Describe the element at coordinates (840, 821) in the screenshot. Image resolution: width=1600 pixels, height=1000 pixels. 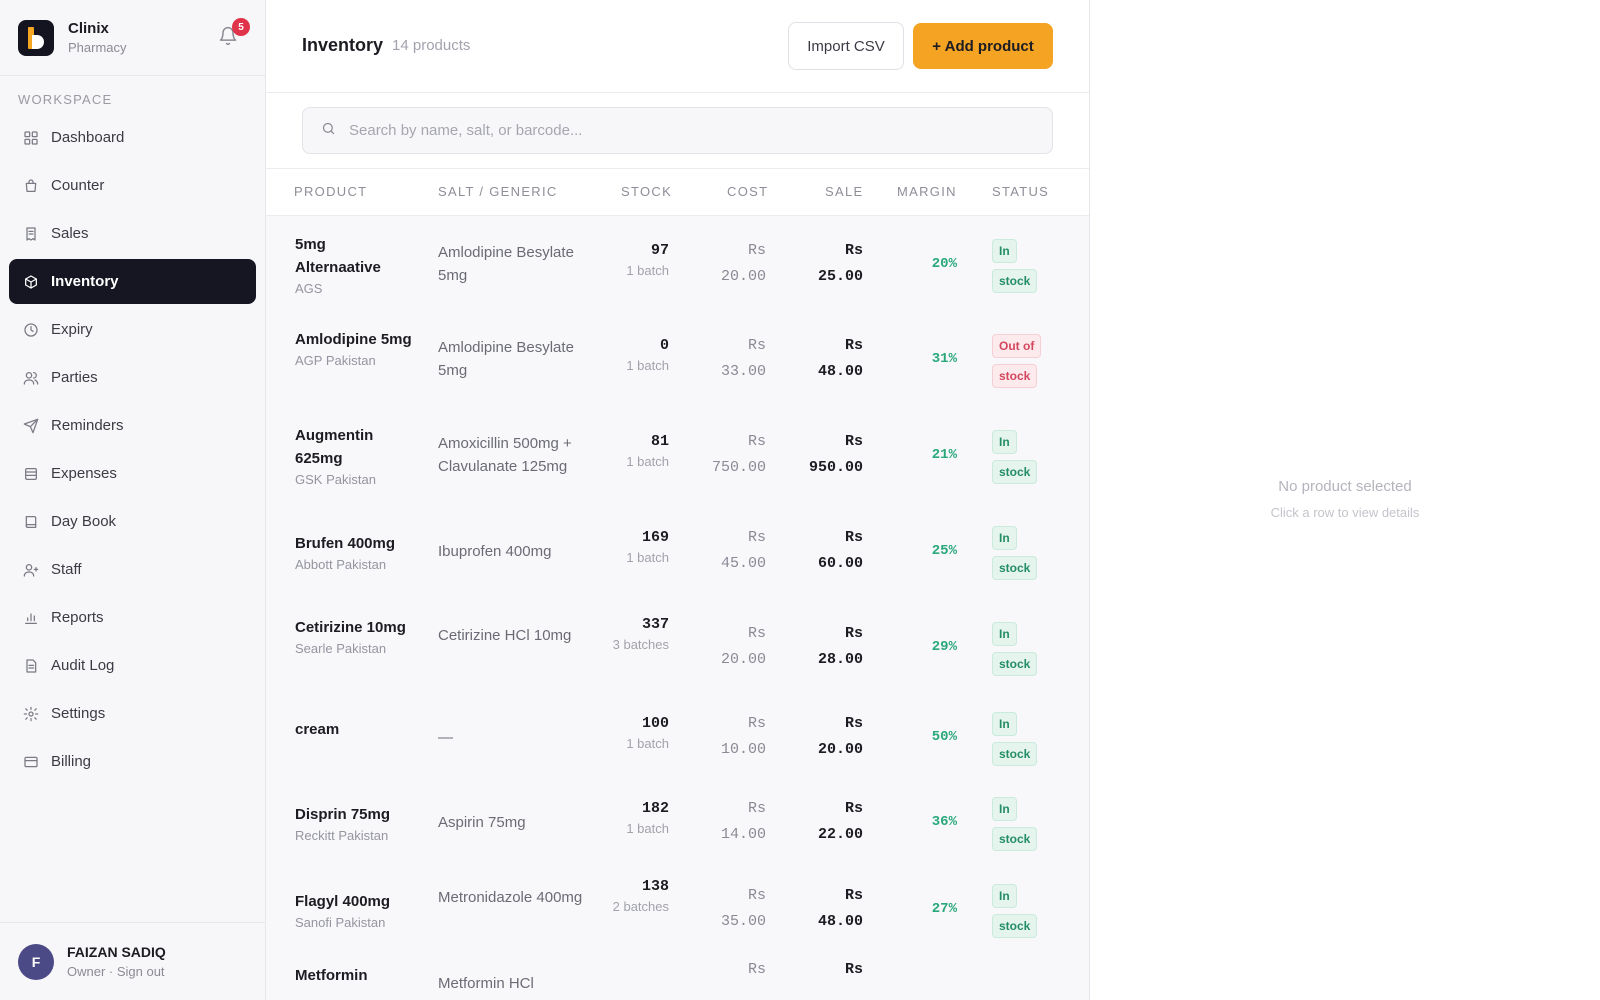
I see `sale-price: Rs 22.00` at that location.